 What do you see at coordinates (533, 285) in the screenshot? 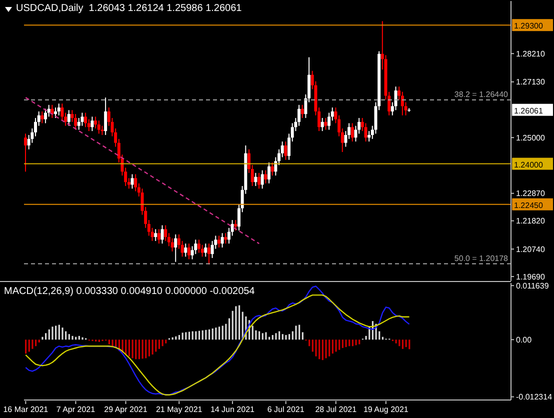
I see `y-tick-label: 0.011639` at bounding box center [533, 285].